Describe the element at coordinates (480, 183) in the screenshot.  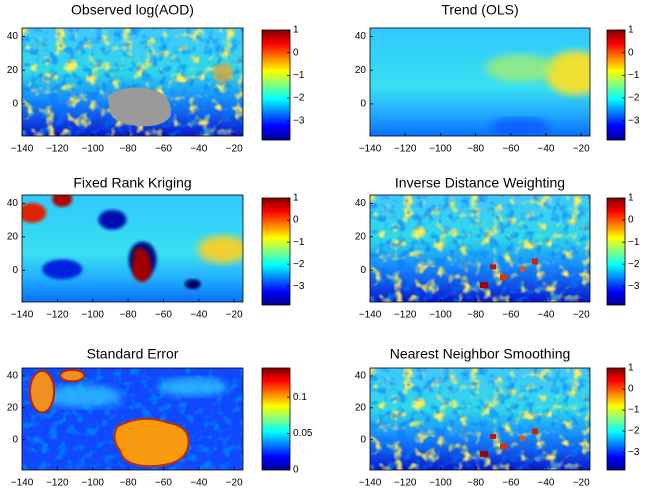
I see `panel-title: Inverse Distance Weighting` at that location.